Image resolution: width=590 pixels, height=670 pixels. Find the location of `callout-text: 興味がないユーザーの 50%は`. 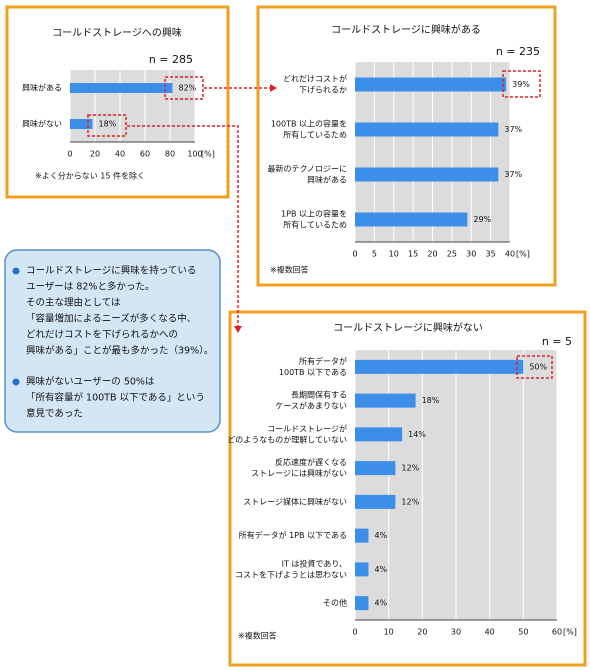

callout-text: 興味がないユーザーの 50%は is located at coordinates (90, 382).